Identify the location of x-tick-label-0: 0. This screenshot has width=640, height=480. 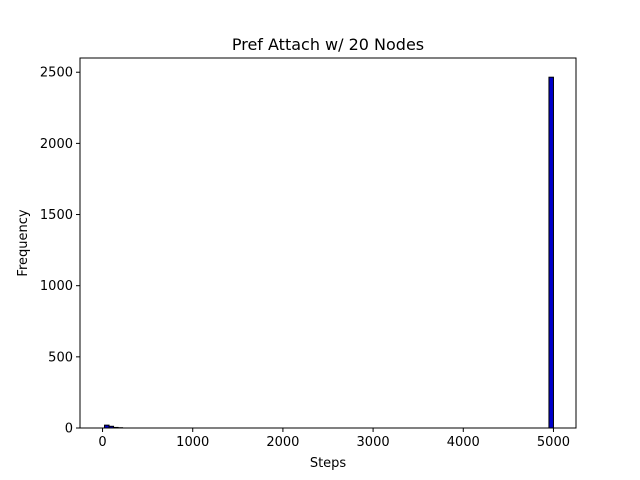
(102, 442).